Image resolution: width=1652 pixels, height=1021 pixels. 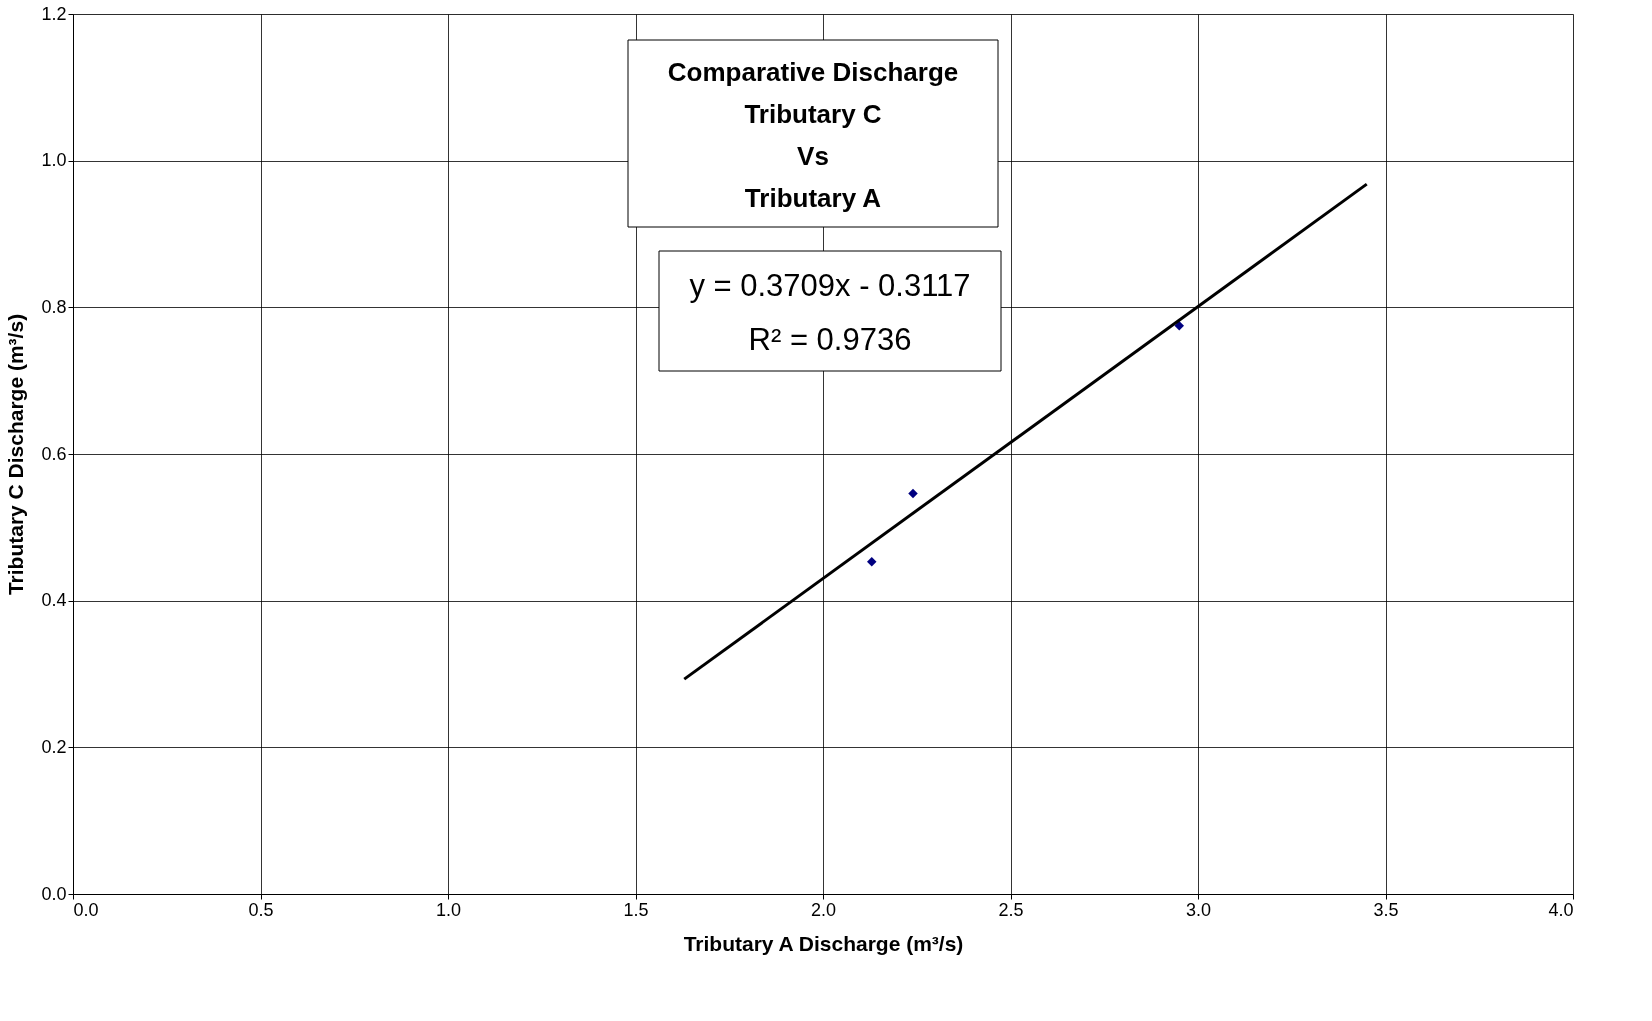 I want to click on y-tick-label: 0.6, so click(x=54, y=453).